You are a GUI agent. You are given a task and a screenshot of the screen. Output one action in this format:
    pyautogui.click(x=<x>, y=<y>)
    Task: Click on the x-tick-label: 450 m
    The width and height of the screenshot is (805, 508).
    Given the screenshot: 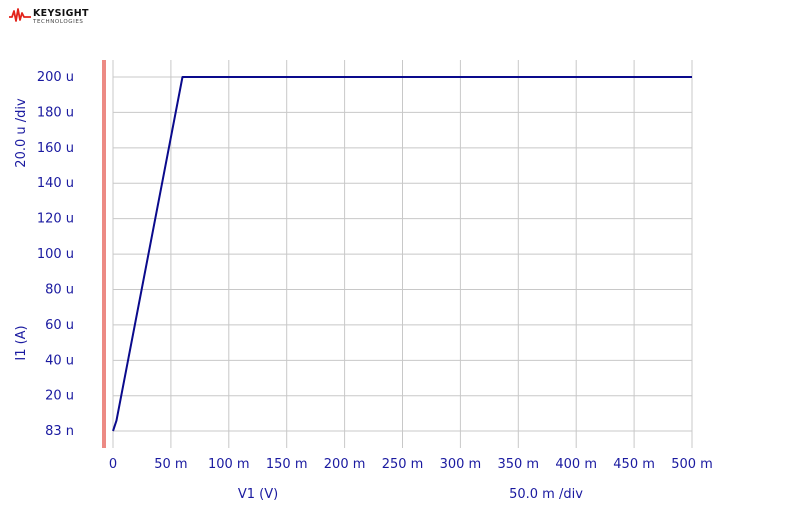 What is the action you would take?
    pyautogui.click(x=634, y=464)
    